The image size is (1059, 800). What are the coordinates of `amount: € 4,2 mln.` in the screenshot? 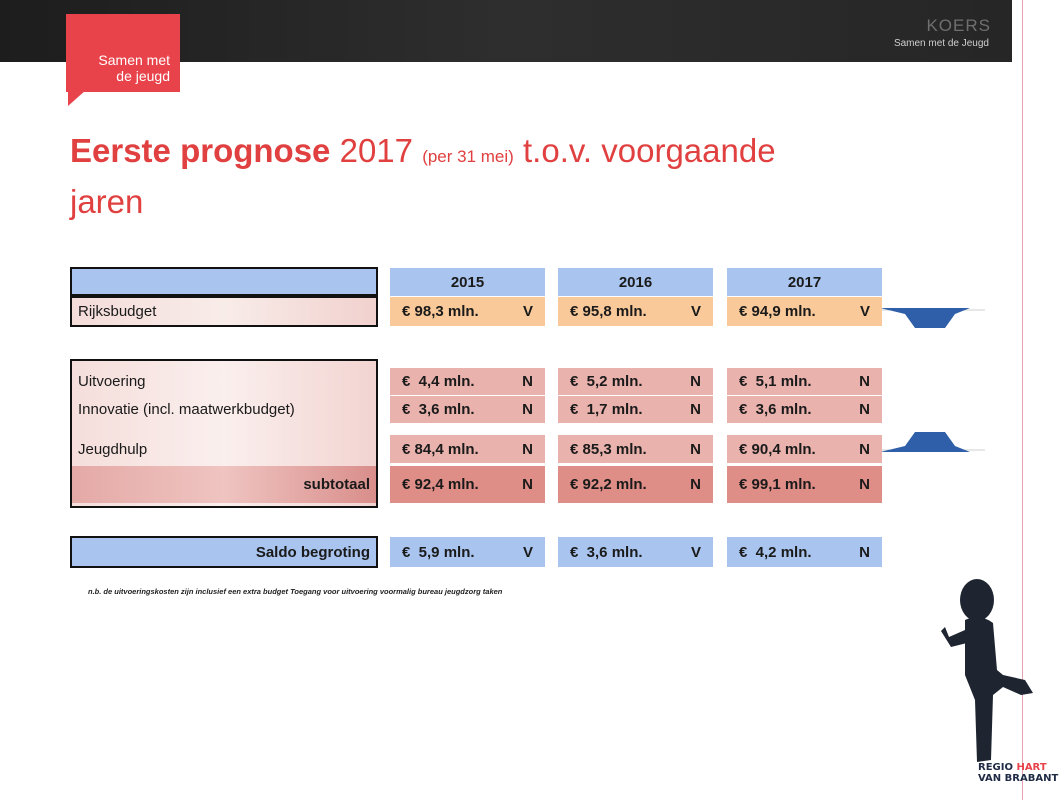 It's located at (775, 552).